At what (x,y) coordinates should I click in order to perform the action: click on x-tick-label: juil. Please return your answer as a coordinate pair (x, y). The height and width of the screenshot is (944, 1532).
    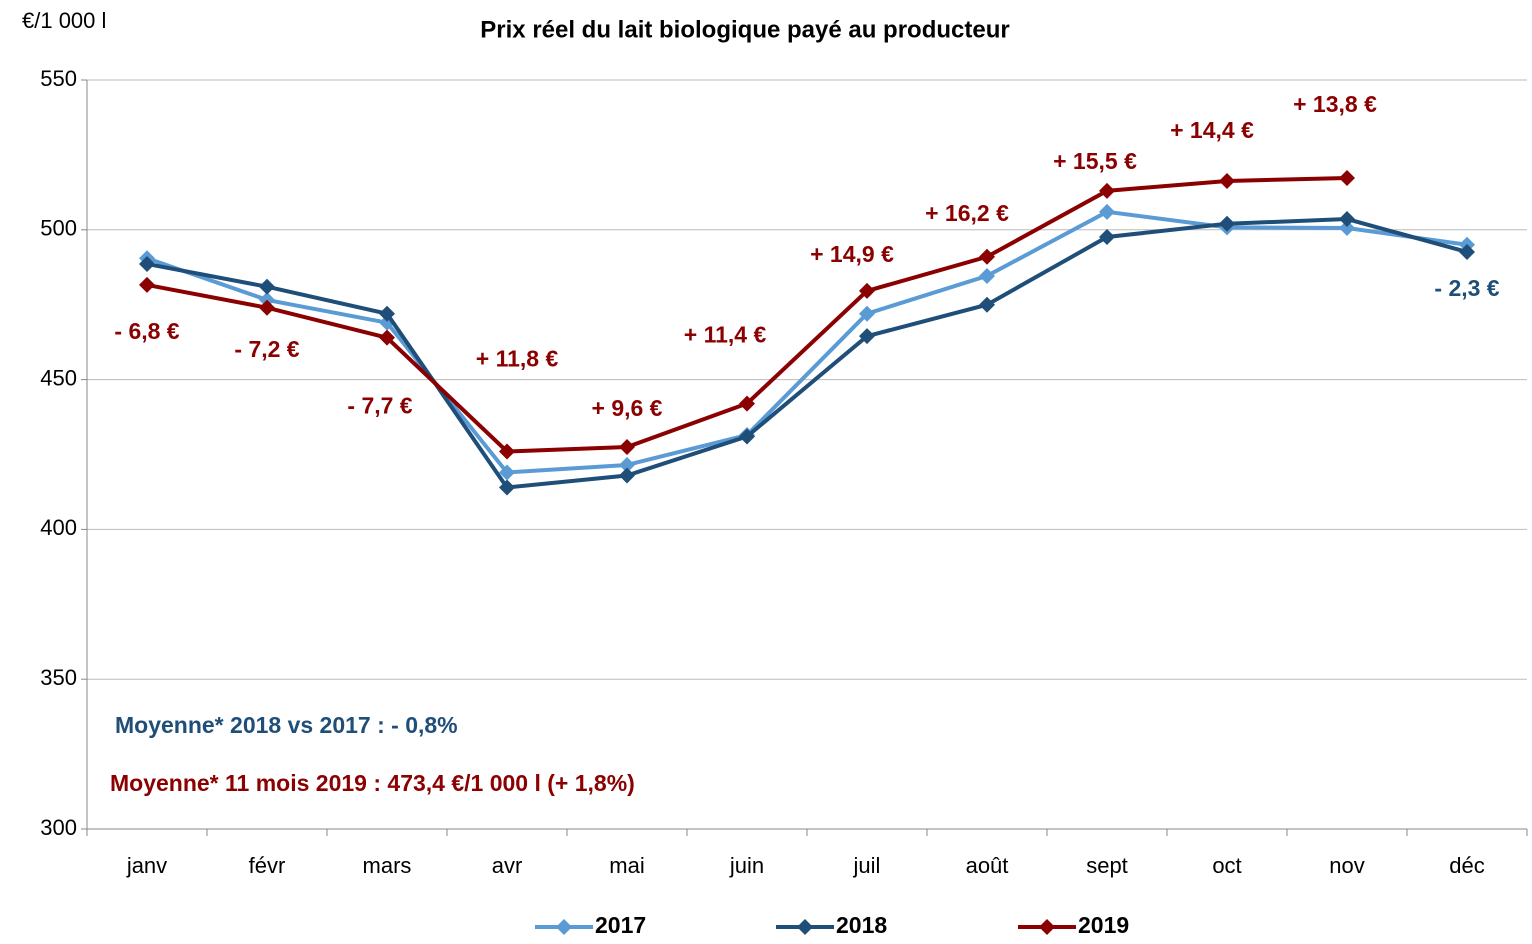
    Looking at the image, I should click on (867, 865).